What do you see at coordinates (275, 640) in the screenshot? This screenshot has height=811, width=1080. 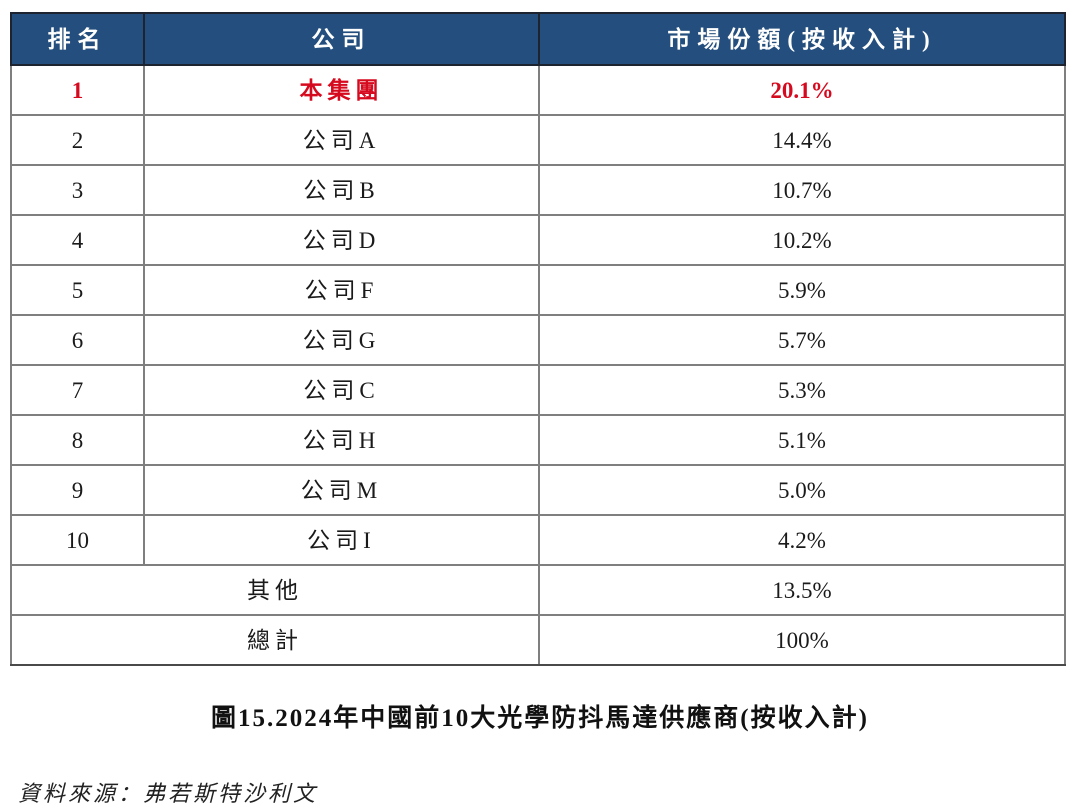 I see `total-label-cell: 總計` at bounding box center [275, 640].